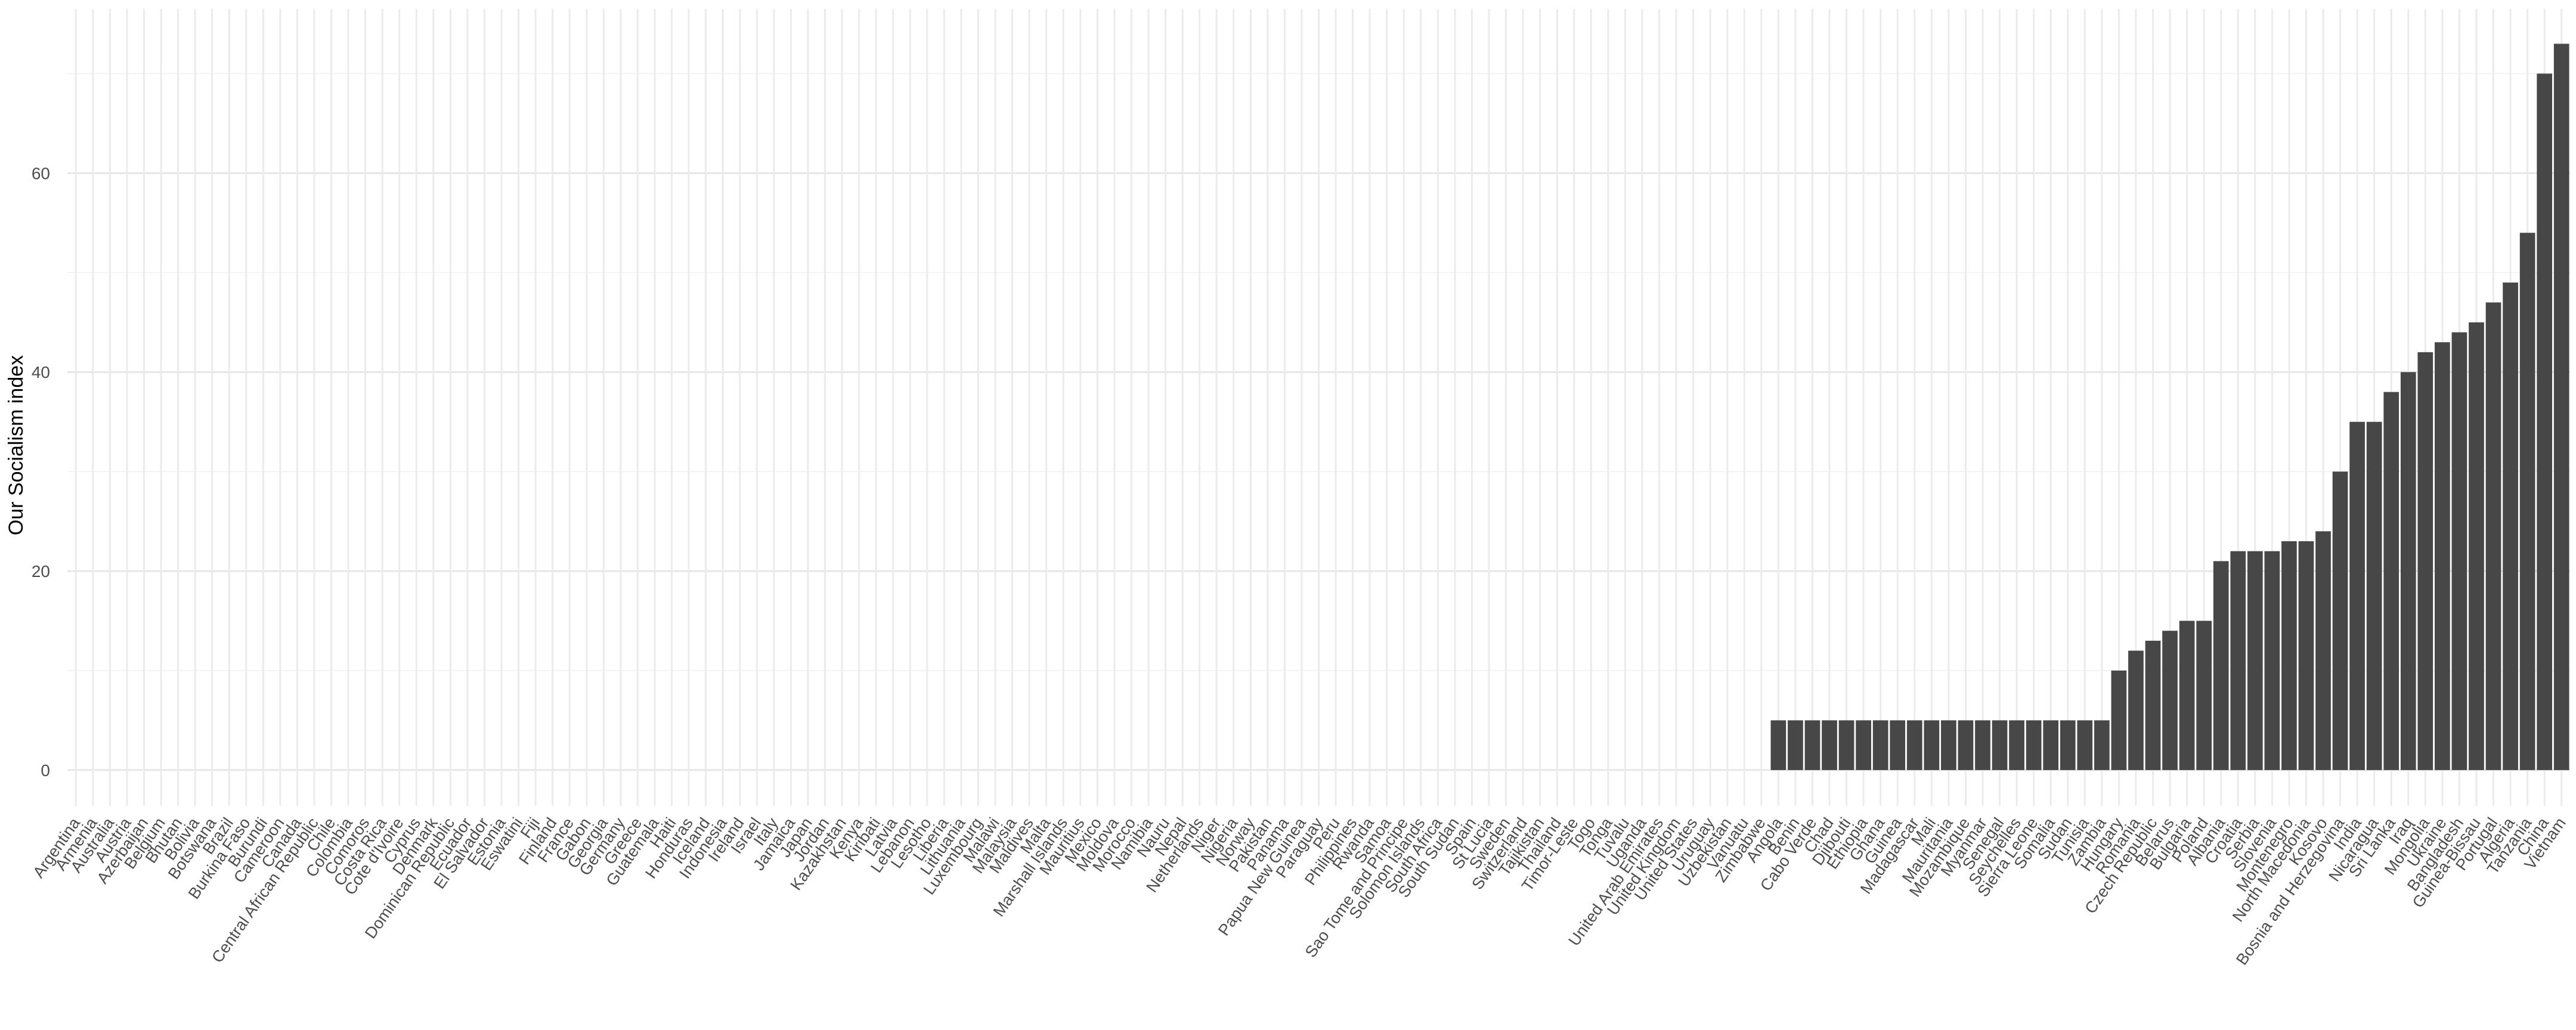  Describe the element at coordinates (41, 471) in the screenshot. I see `y-axis-ticks: 0 20 40 60` at that location.